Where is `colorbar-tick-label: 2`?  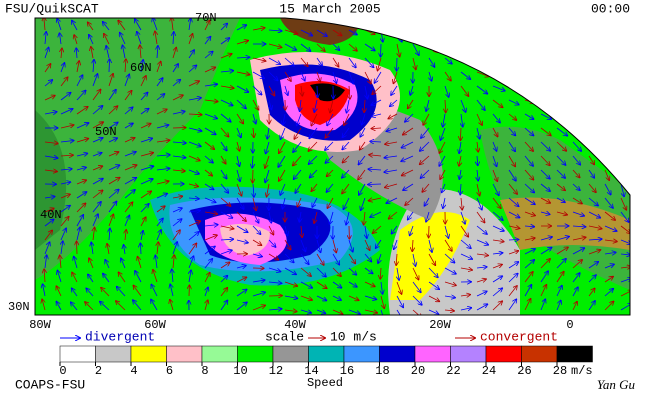 colorbar-tick-label: 2 is located at coordinates (98, 371).